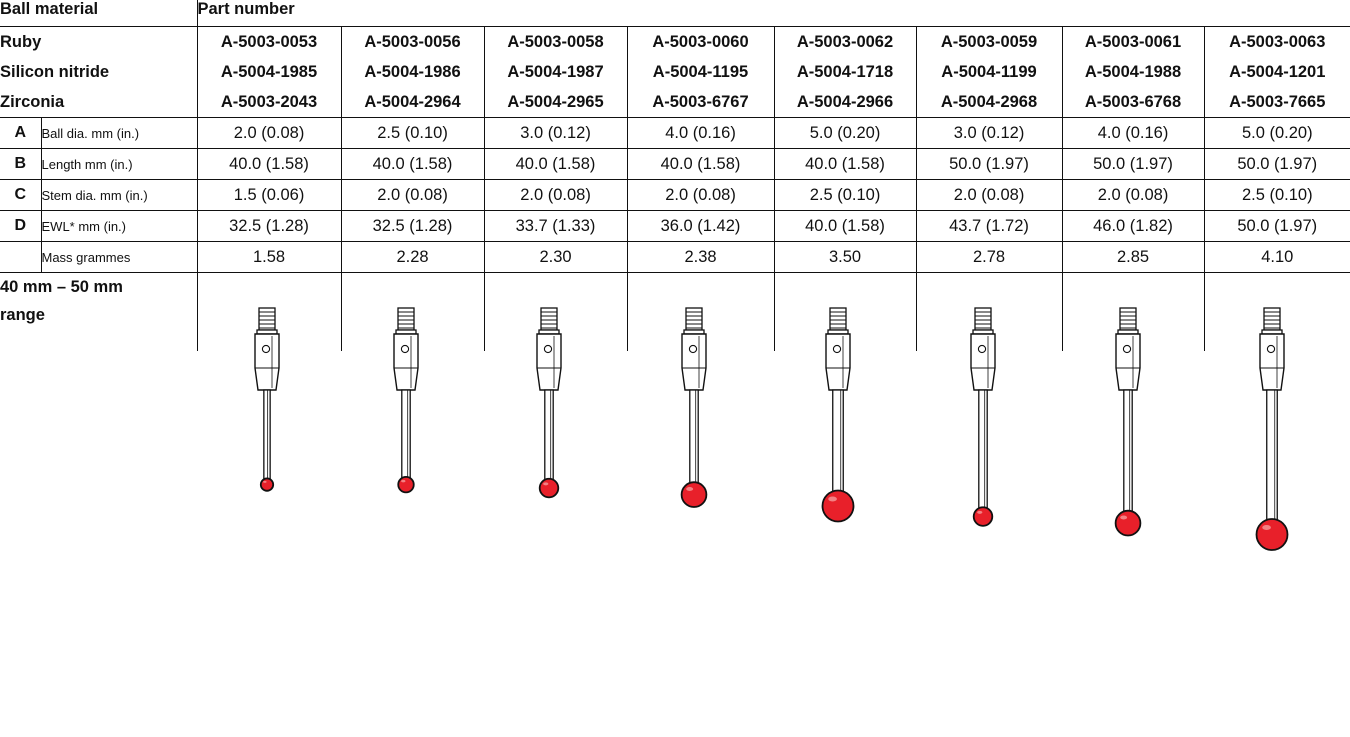 The width and height of the screenshot is (1350, 737). What do you see at coordinates (118, 257) in the screenshot?
I see `spec-label: Mass grammes` at bounding box center [118, 257].